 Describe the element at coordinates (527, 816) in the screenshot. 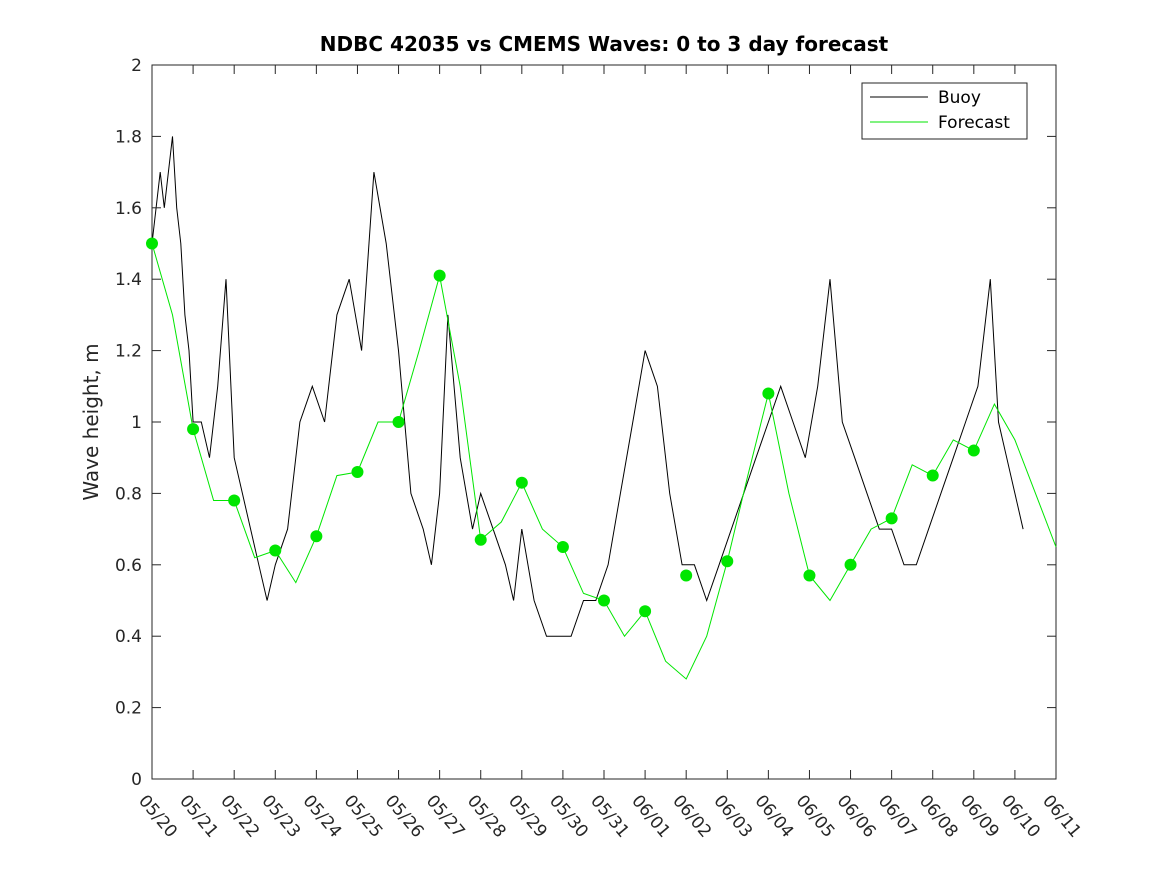

I see `x-tick-label: 05/29` at that location.